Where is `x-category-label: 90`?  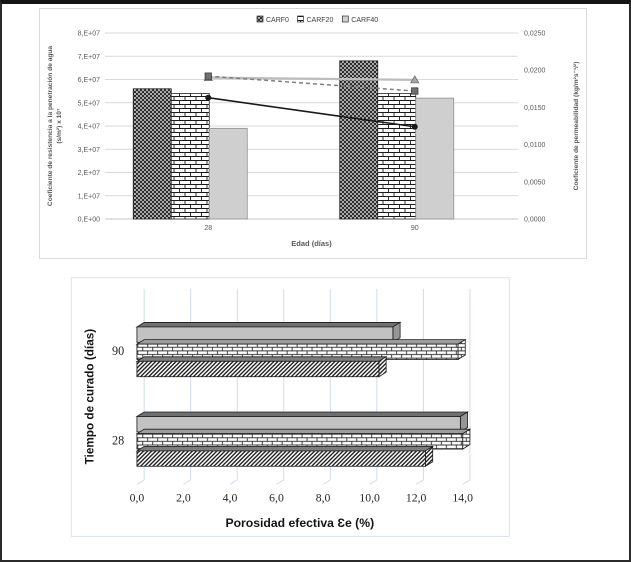 x-category-label: 90 is located at coordinates (415, 228).